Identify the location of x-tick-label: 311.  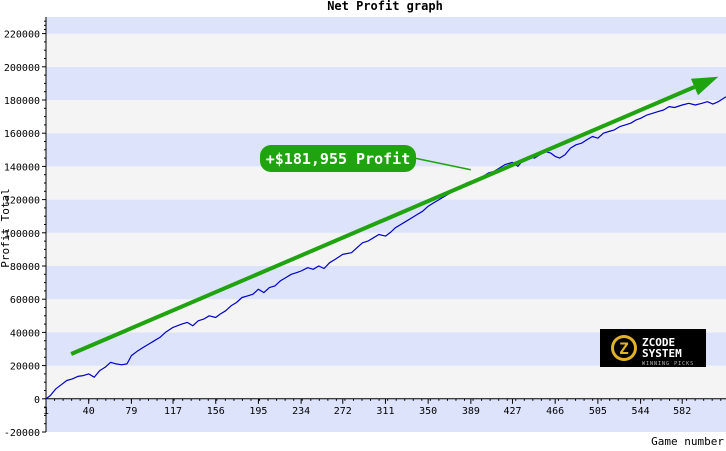
(385, 411).